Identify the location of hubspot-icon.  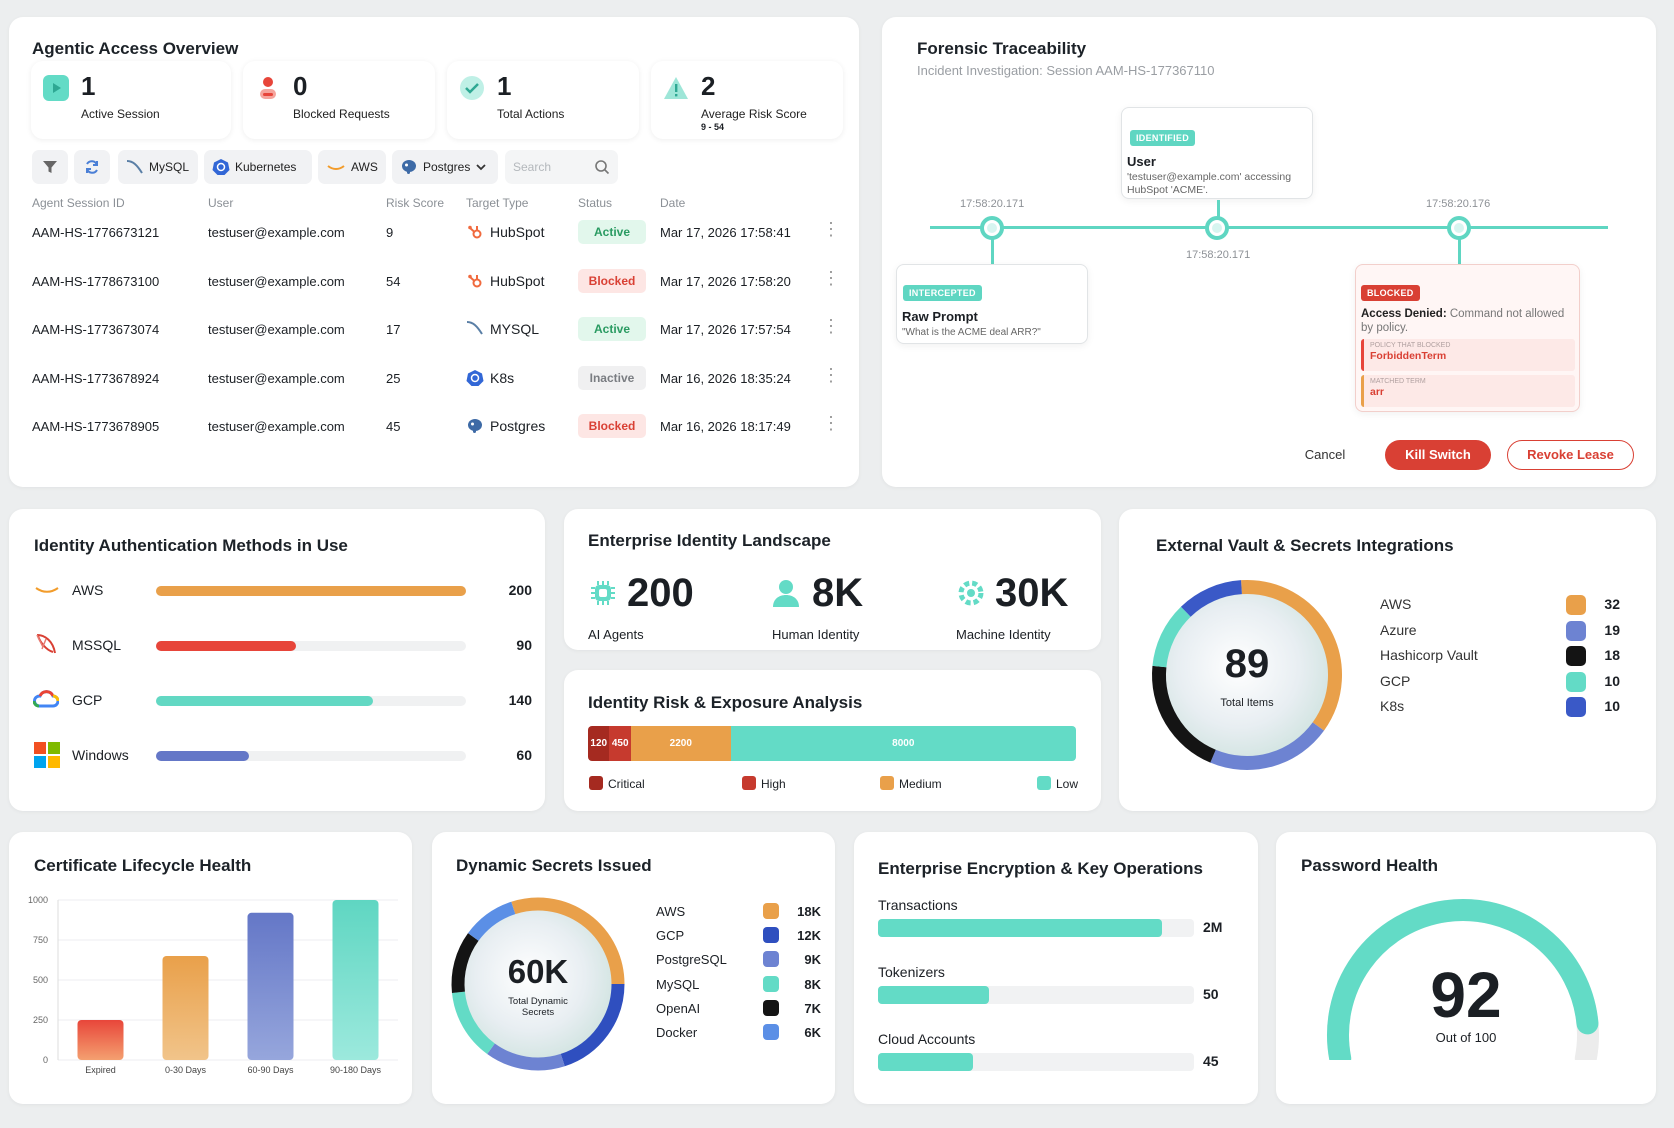
(475, 232).